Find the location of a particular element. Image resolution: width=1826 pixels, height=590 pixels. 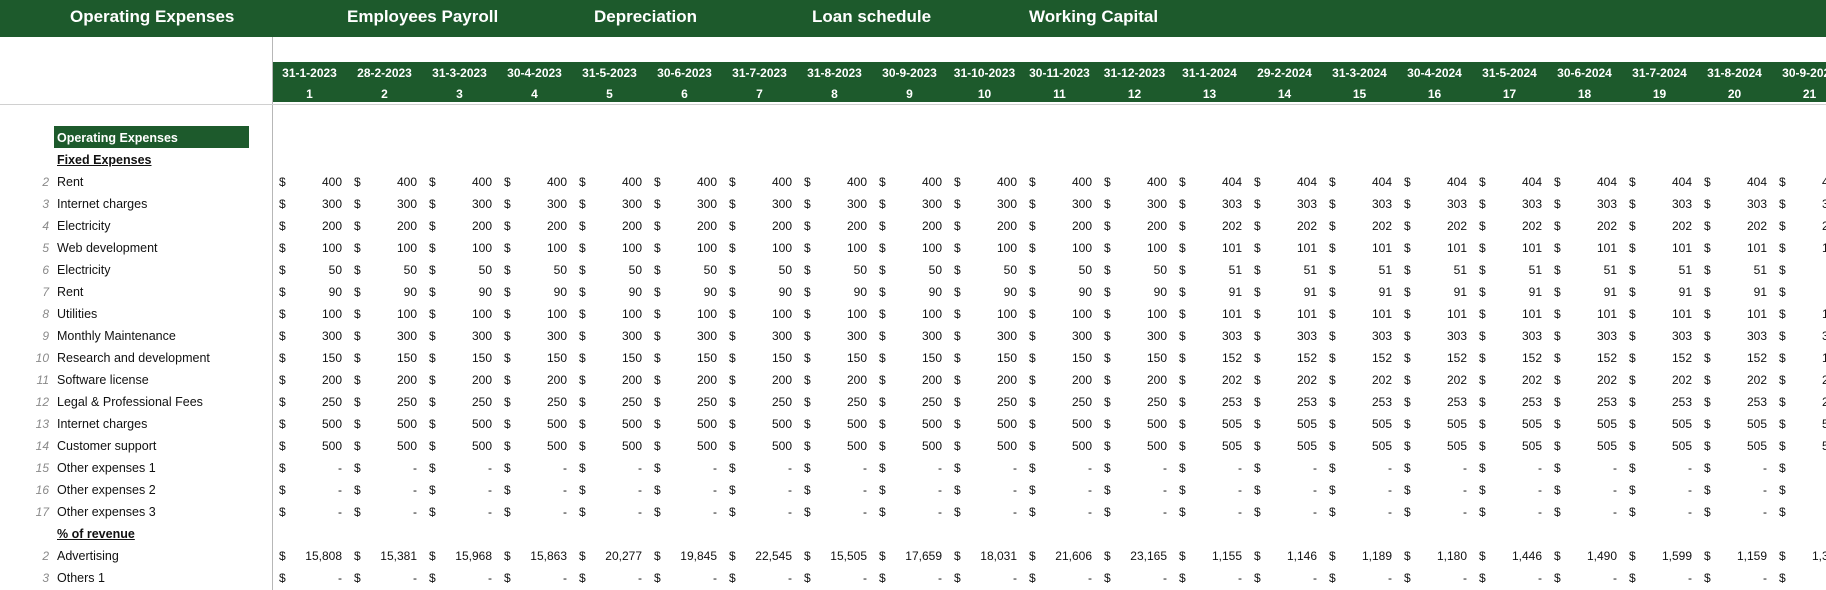

date-header: 31-7-2023 is located at coordinates (759, 73).